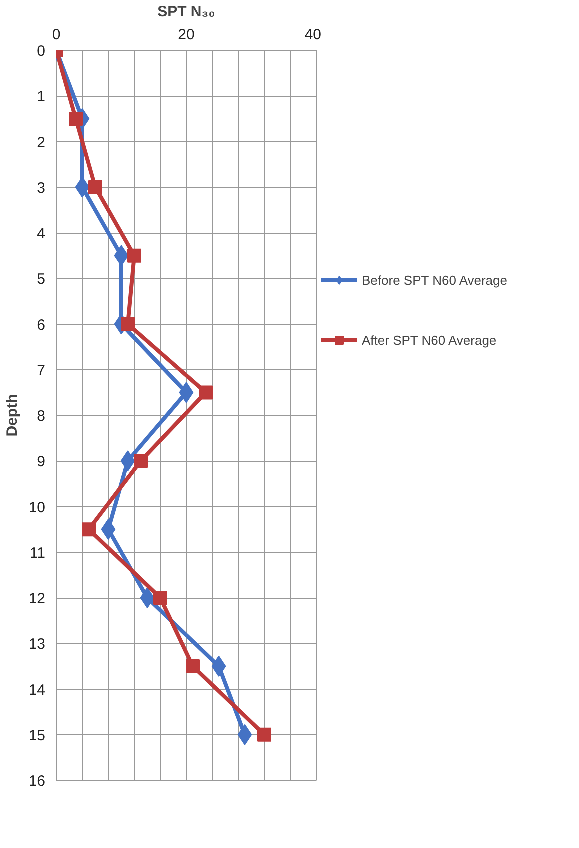 Image resolution: width=579 pixels, height=848 pixels. Describe the element at coordinates (41, 234) in the screenshot. I see `y-tick-label: 4` at that location.